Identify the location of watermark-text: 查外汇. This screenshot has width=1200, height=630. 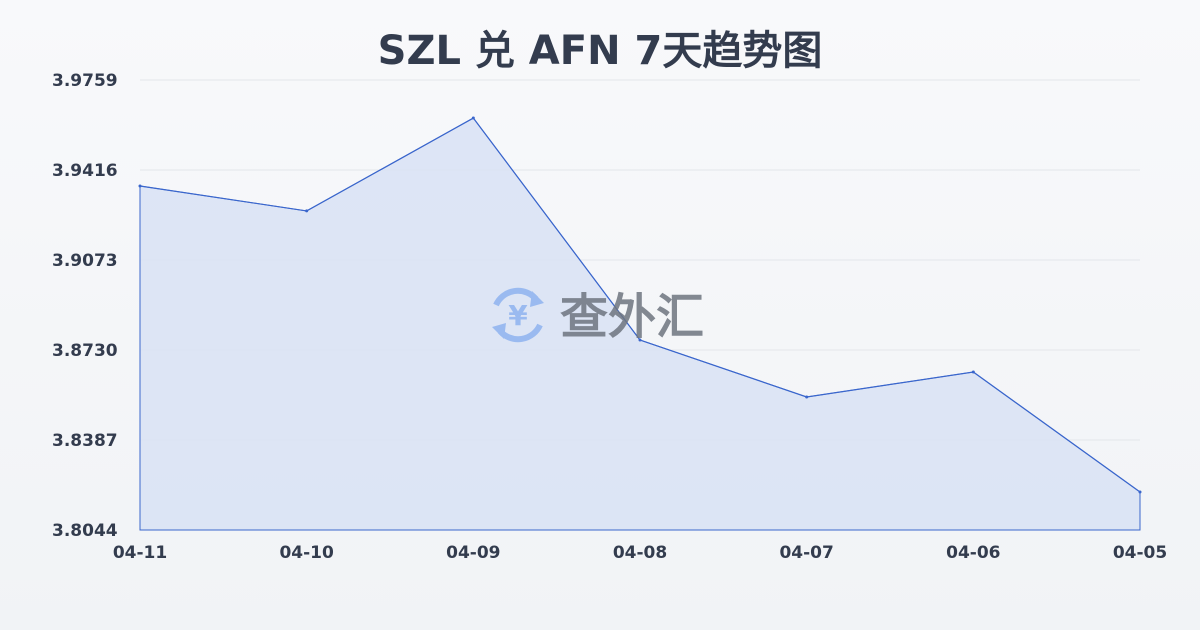
(632, 317).